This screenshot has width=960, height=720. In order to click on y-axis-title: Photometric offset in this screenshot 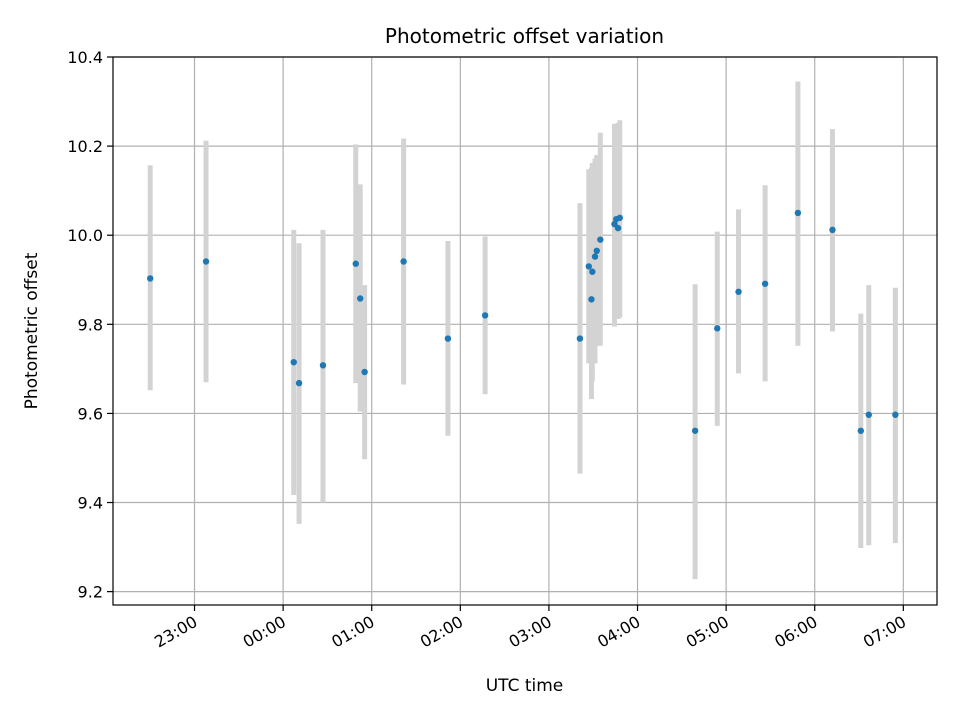, I will do `click(32, 330)`.